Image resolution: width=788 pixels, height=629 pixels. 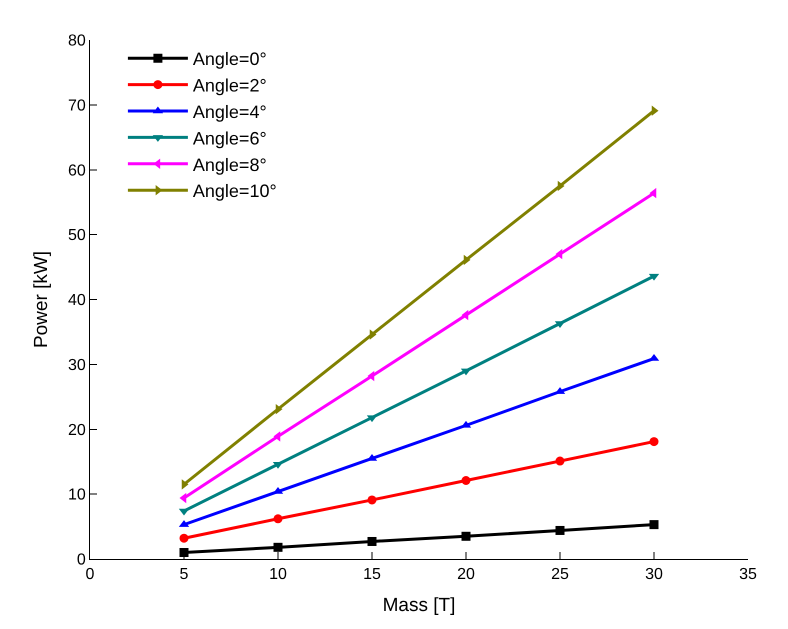 I want to click on y-tick-label: 20, so click(x=77, y=430).